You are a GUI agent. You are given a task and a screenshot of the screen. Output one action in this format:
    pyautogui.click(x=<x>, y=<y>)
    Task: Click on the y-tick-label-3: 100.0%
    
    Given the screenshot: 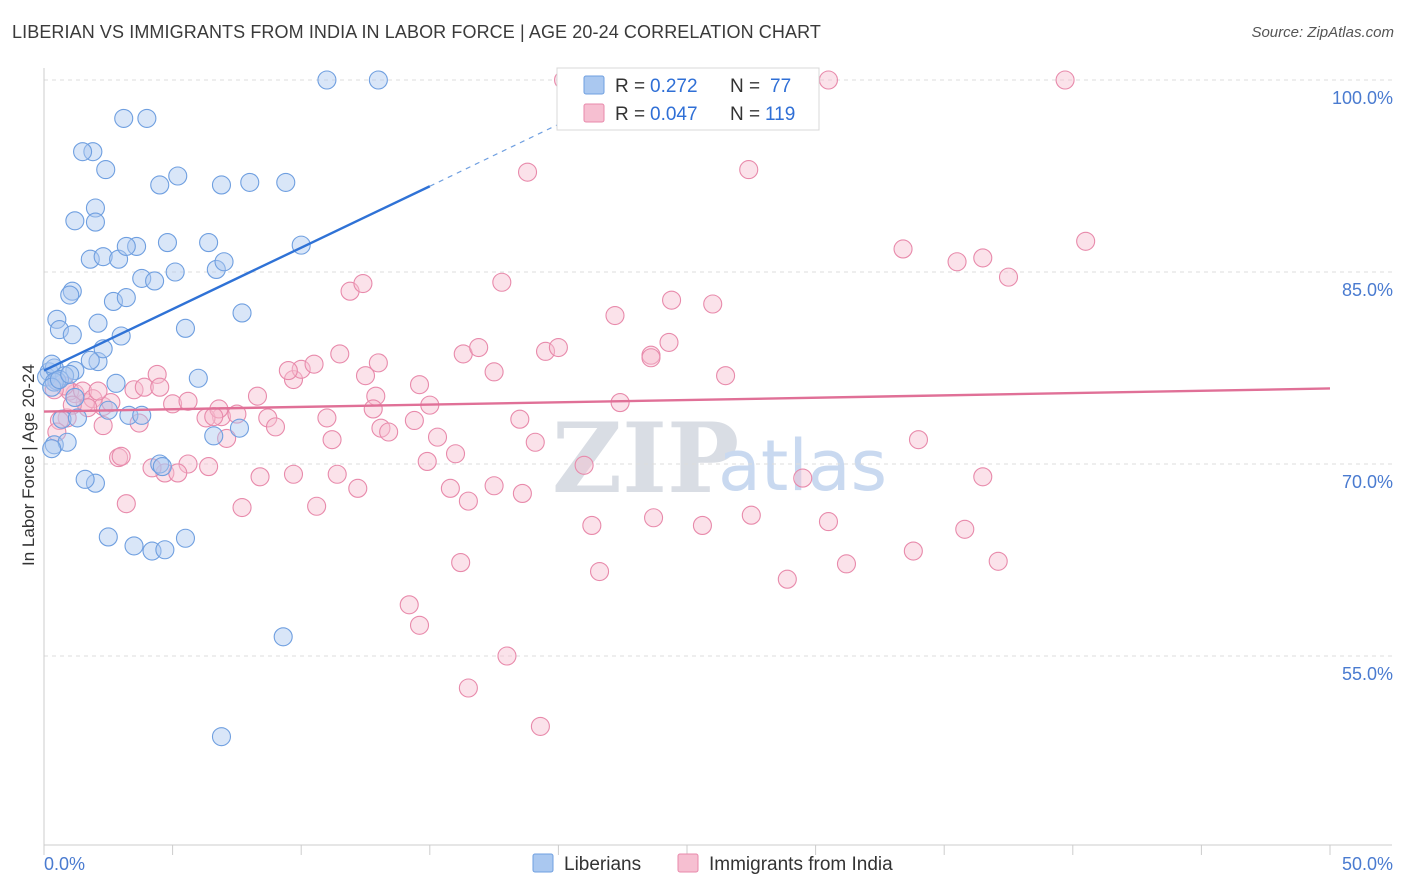 What is the action you would take?
    pyautogui.click(x=1362, y=98)
    